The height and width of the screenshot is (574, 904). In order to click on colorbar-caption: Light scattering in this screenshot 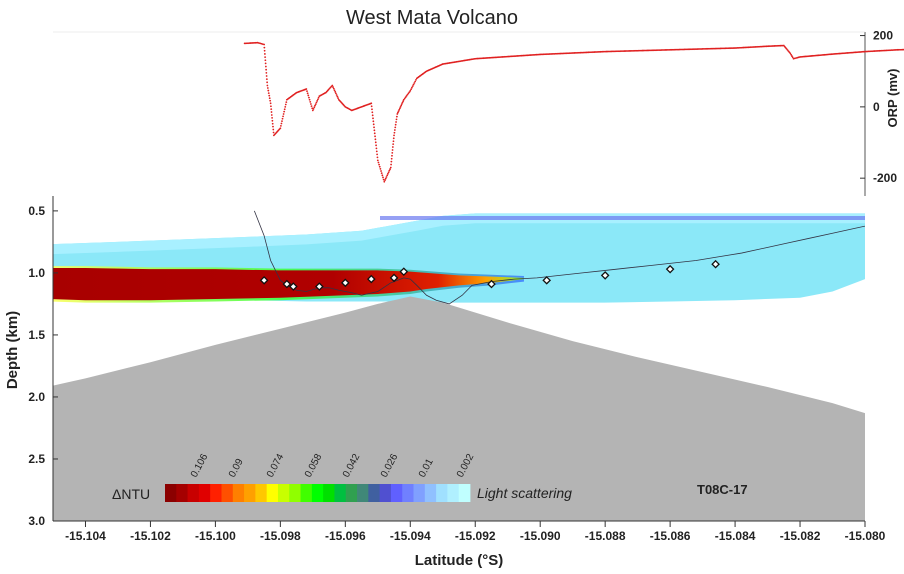, I will do `click(524, 493)`.